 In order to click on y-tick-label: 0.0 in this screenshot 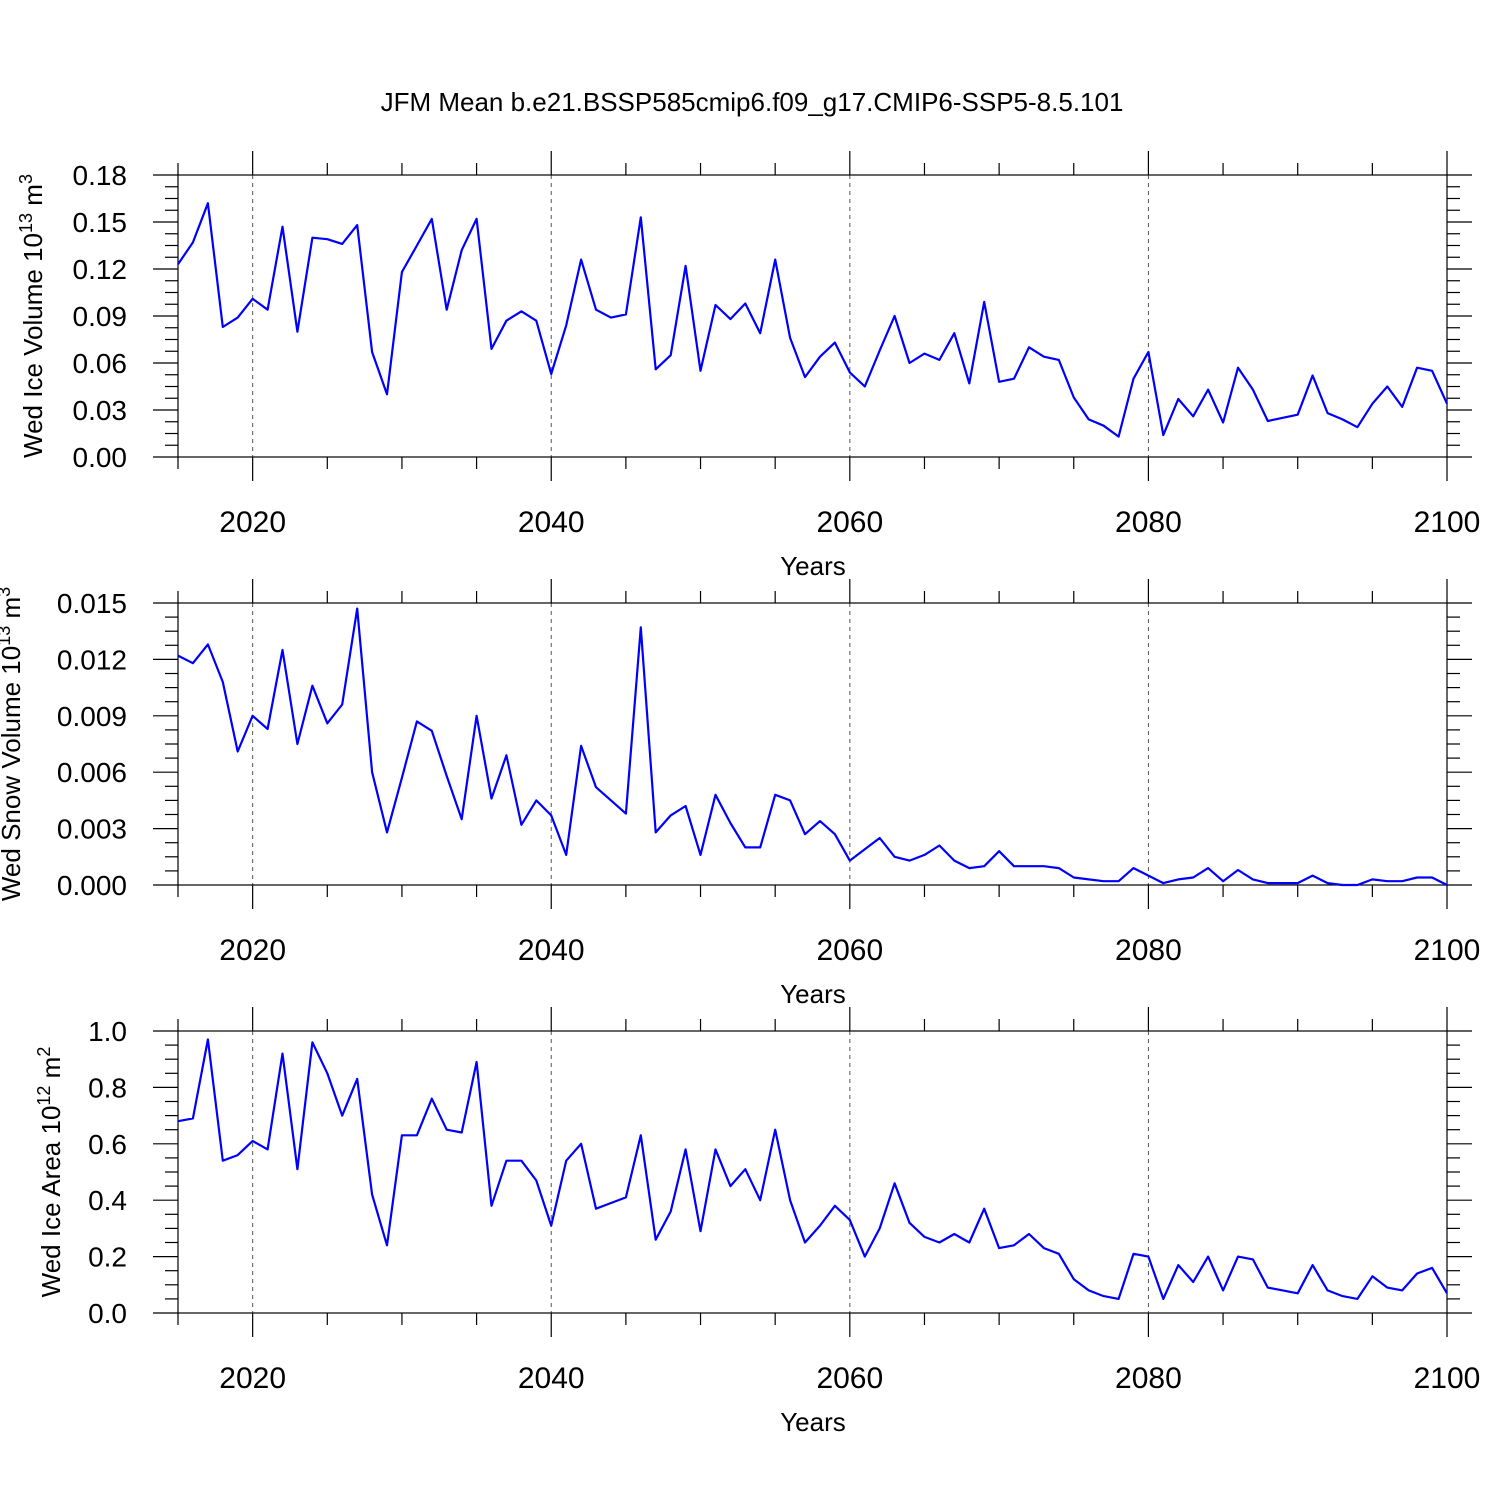, I will do `click(107, 1313)`.